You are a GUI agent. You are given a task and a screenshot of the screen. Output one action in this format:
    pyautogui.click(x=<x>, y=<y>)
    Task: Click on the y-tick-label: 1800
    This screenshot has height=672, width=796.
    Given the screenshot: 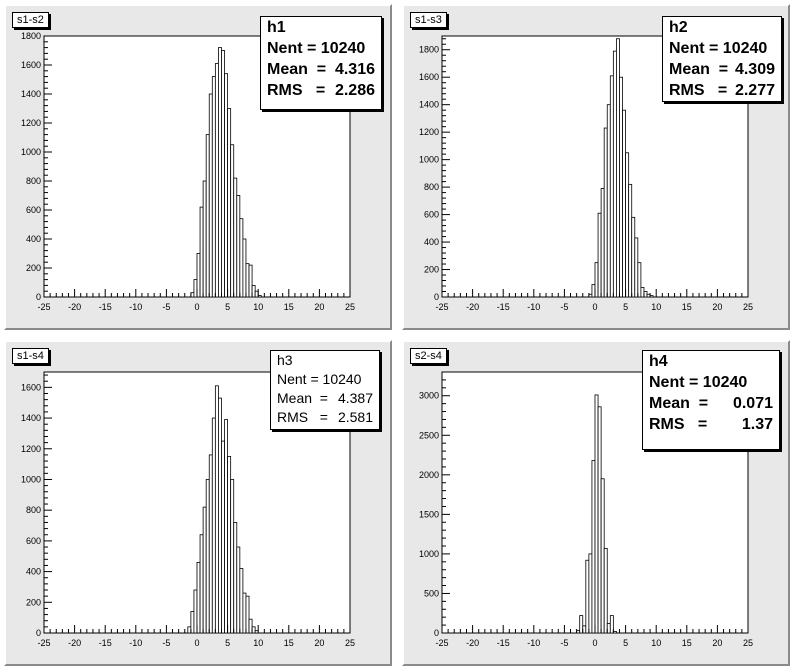 What is the action you would take?
    pyautogui.click(x=429, y=50)
    